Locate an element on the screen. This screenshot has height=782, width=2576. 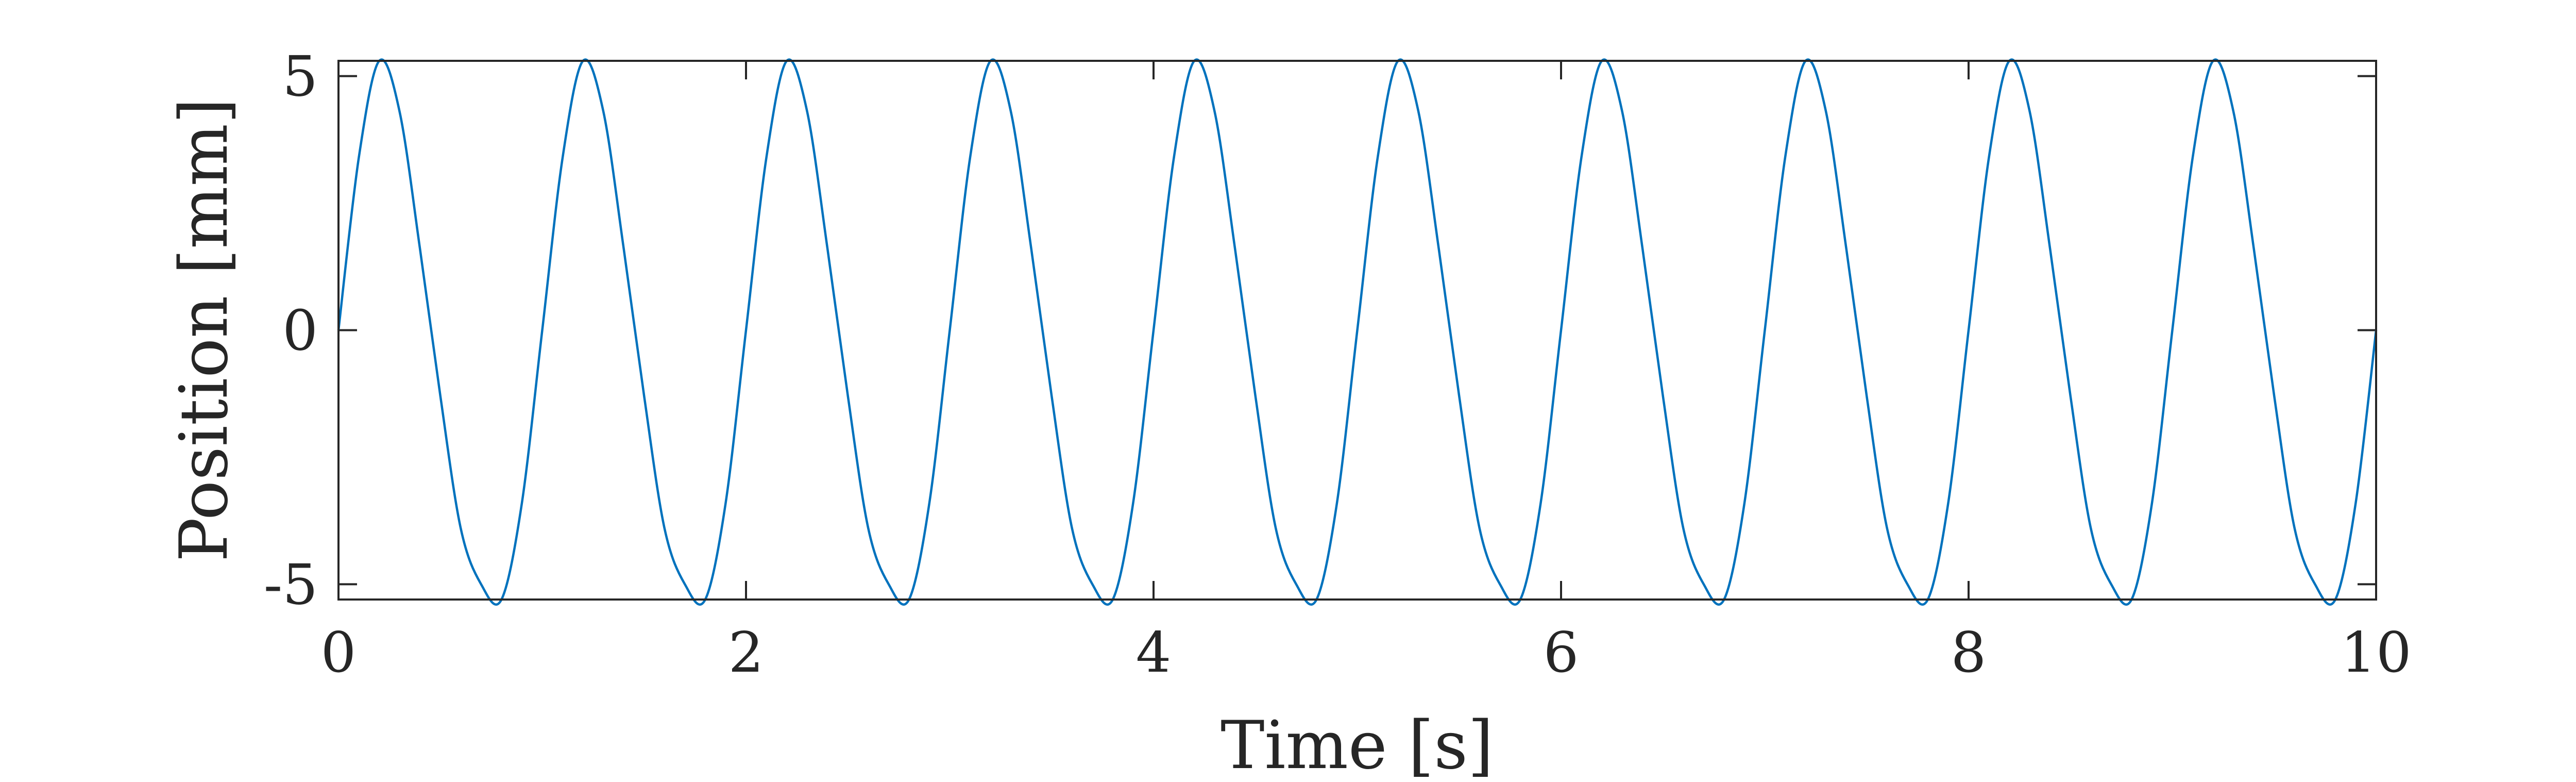
x-tick-label: 4 is located at coordinates (1154, 653).